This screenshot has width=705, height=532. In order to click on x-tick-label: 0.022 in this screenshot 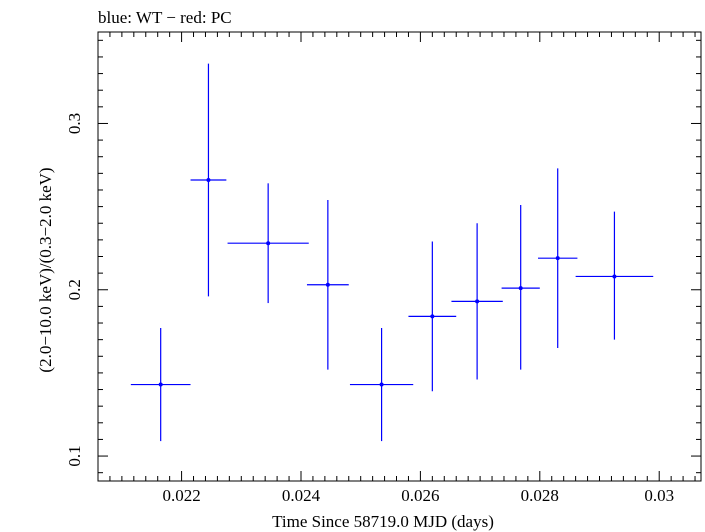, I will do `click(181, 495)`.